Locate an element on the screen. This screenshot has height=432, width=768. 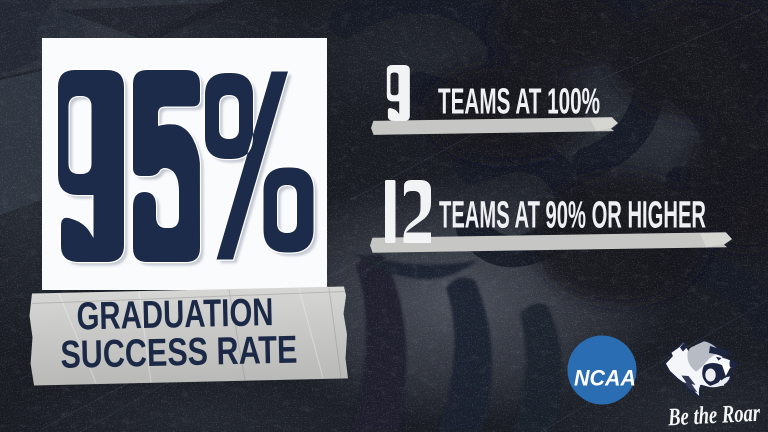
svg-text: GRADUATION is located at coordinates (175, 314).